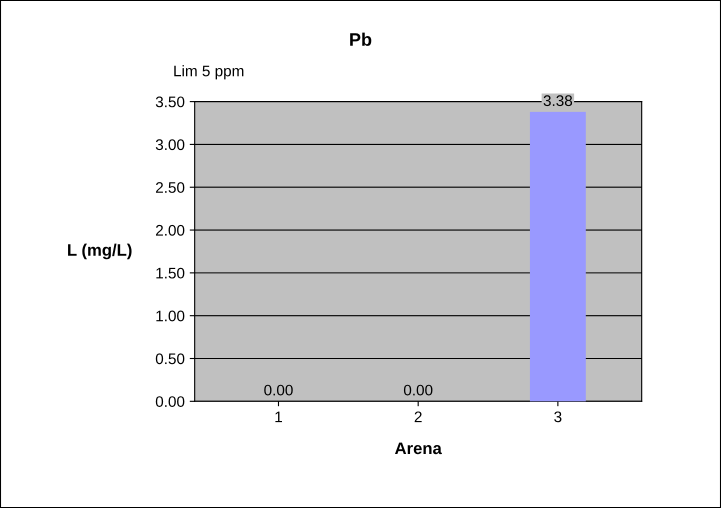 Image resolution: width=721 pixels, height=508 pixels. Describe the element at coordinates (170, 402) in the screenshot. I see `y-tick-label: 0.00` at that location.